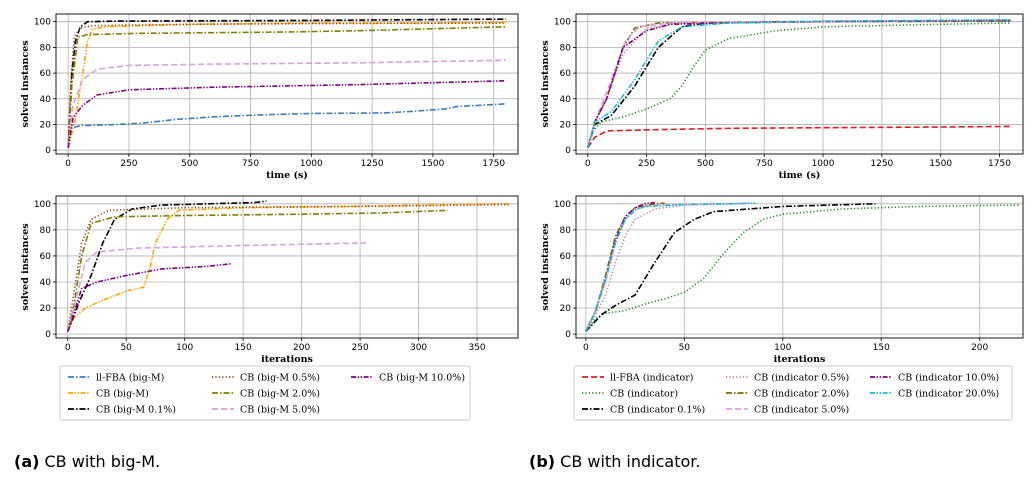 Image resolution: width=1033 pixels, height=477 pixels. What do you see at coordinates (948, 378) in the screenshot?
I see `legend-label-6: CB (indicator 10.0%)` at bounding box center [948, 378].